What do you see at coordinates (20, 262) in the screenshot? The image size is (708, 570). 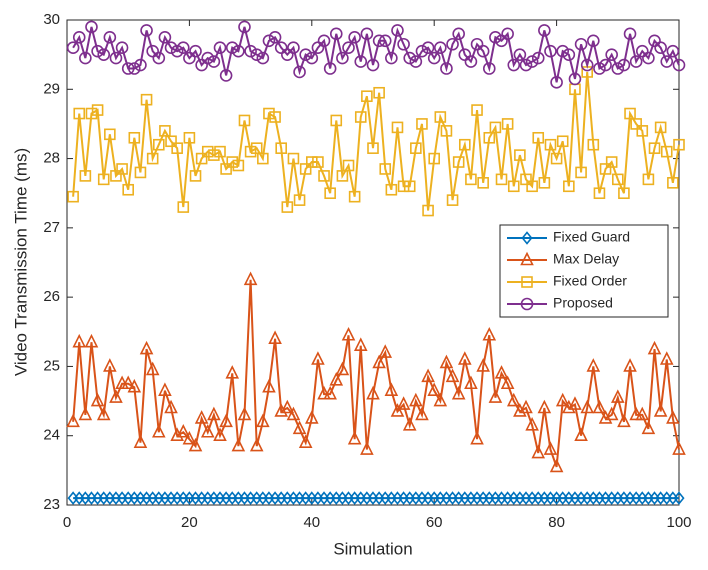 I see `y-axis-label: Video Transmission Time (ms)` at bounding box center [20, 262].